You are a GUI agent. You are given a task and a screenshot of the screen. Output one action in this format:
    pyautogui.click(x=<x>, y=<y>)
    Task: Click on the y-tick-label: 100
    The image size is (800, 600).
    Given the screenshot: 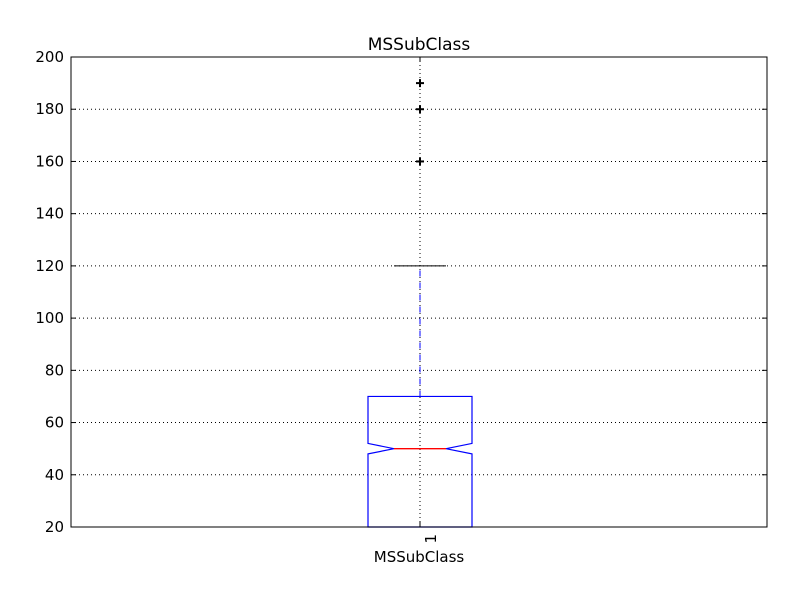 What is the action you would take?
    pyautogui.click(x=49, y=318)
    